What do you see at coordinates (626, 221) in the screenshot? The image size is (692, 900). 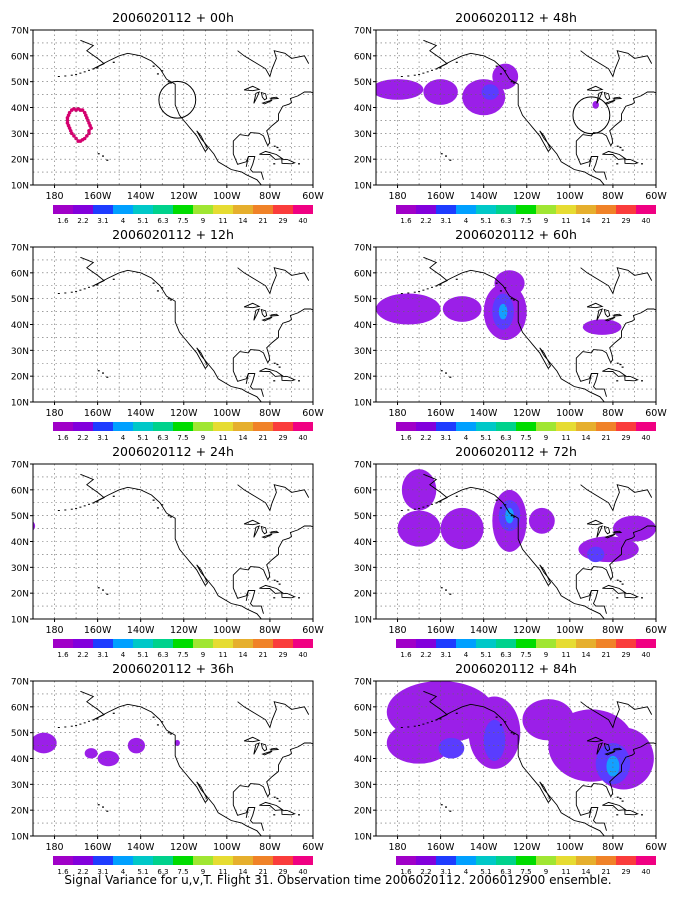 I see `colorbar-label: 29` at bounding box center [626, 221].